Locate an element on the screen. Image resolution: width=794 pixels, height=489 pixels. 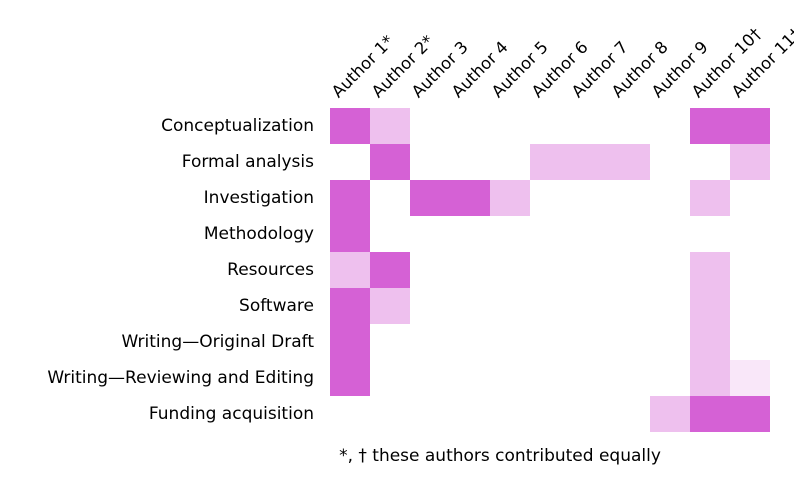
row-label: Investigation is located at coordinates (258, 198).